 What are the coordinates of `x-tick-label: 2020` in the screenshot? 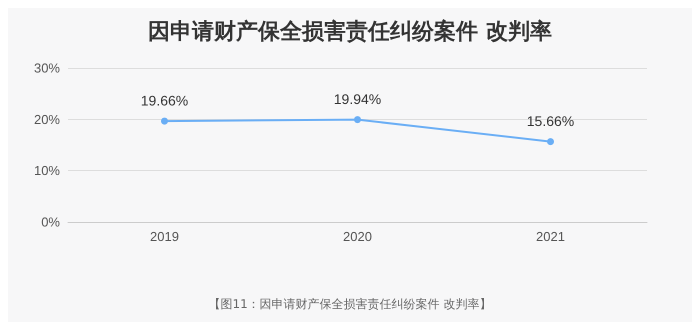 It's located at (357, 236).